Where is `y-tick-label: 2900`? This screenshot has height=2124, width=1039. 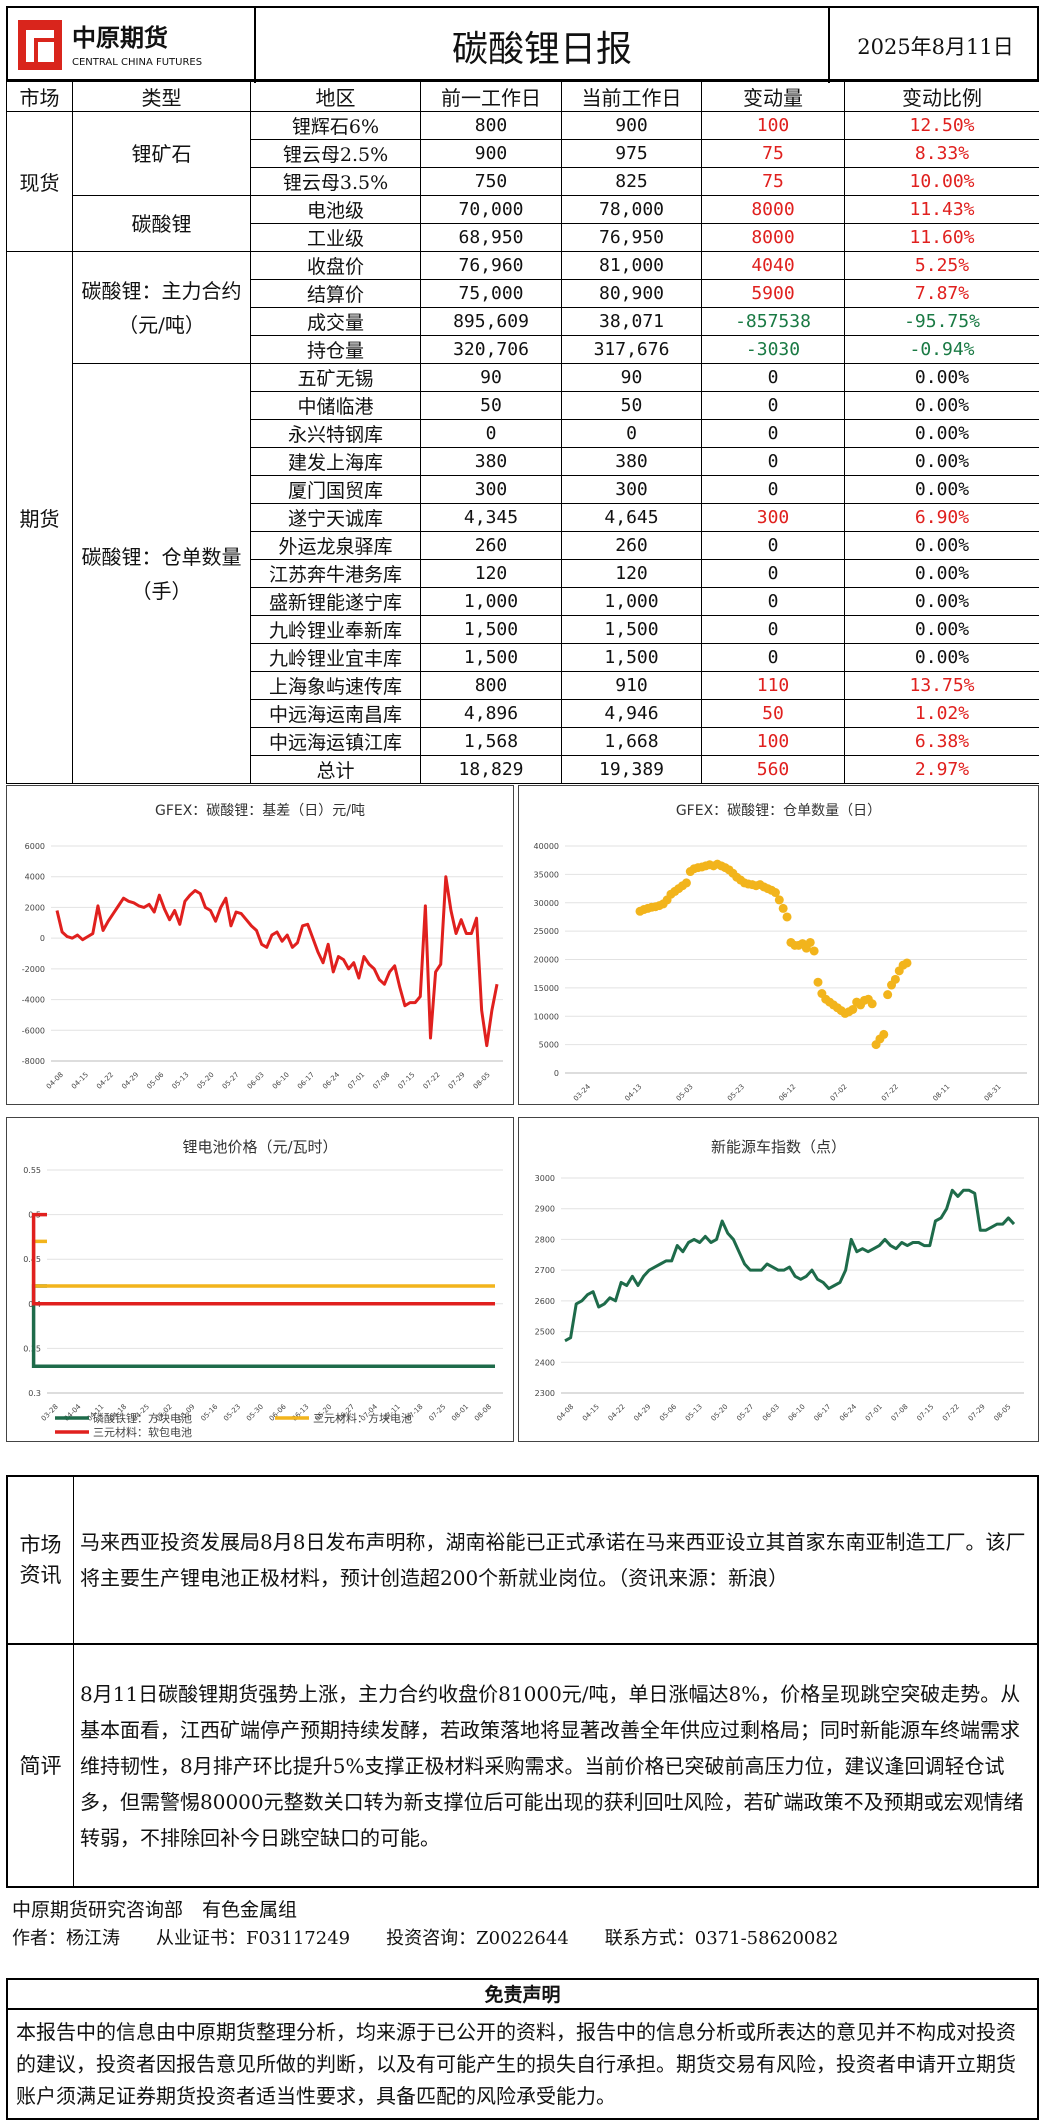
y-tick-label: 2900 is located at coordinates (545, 1209).